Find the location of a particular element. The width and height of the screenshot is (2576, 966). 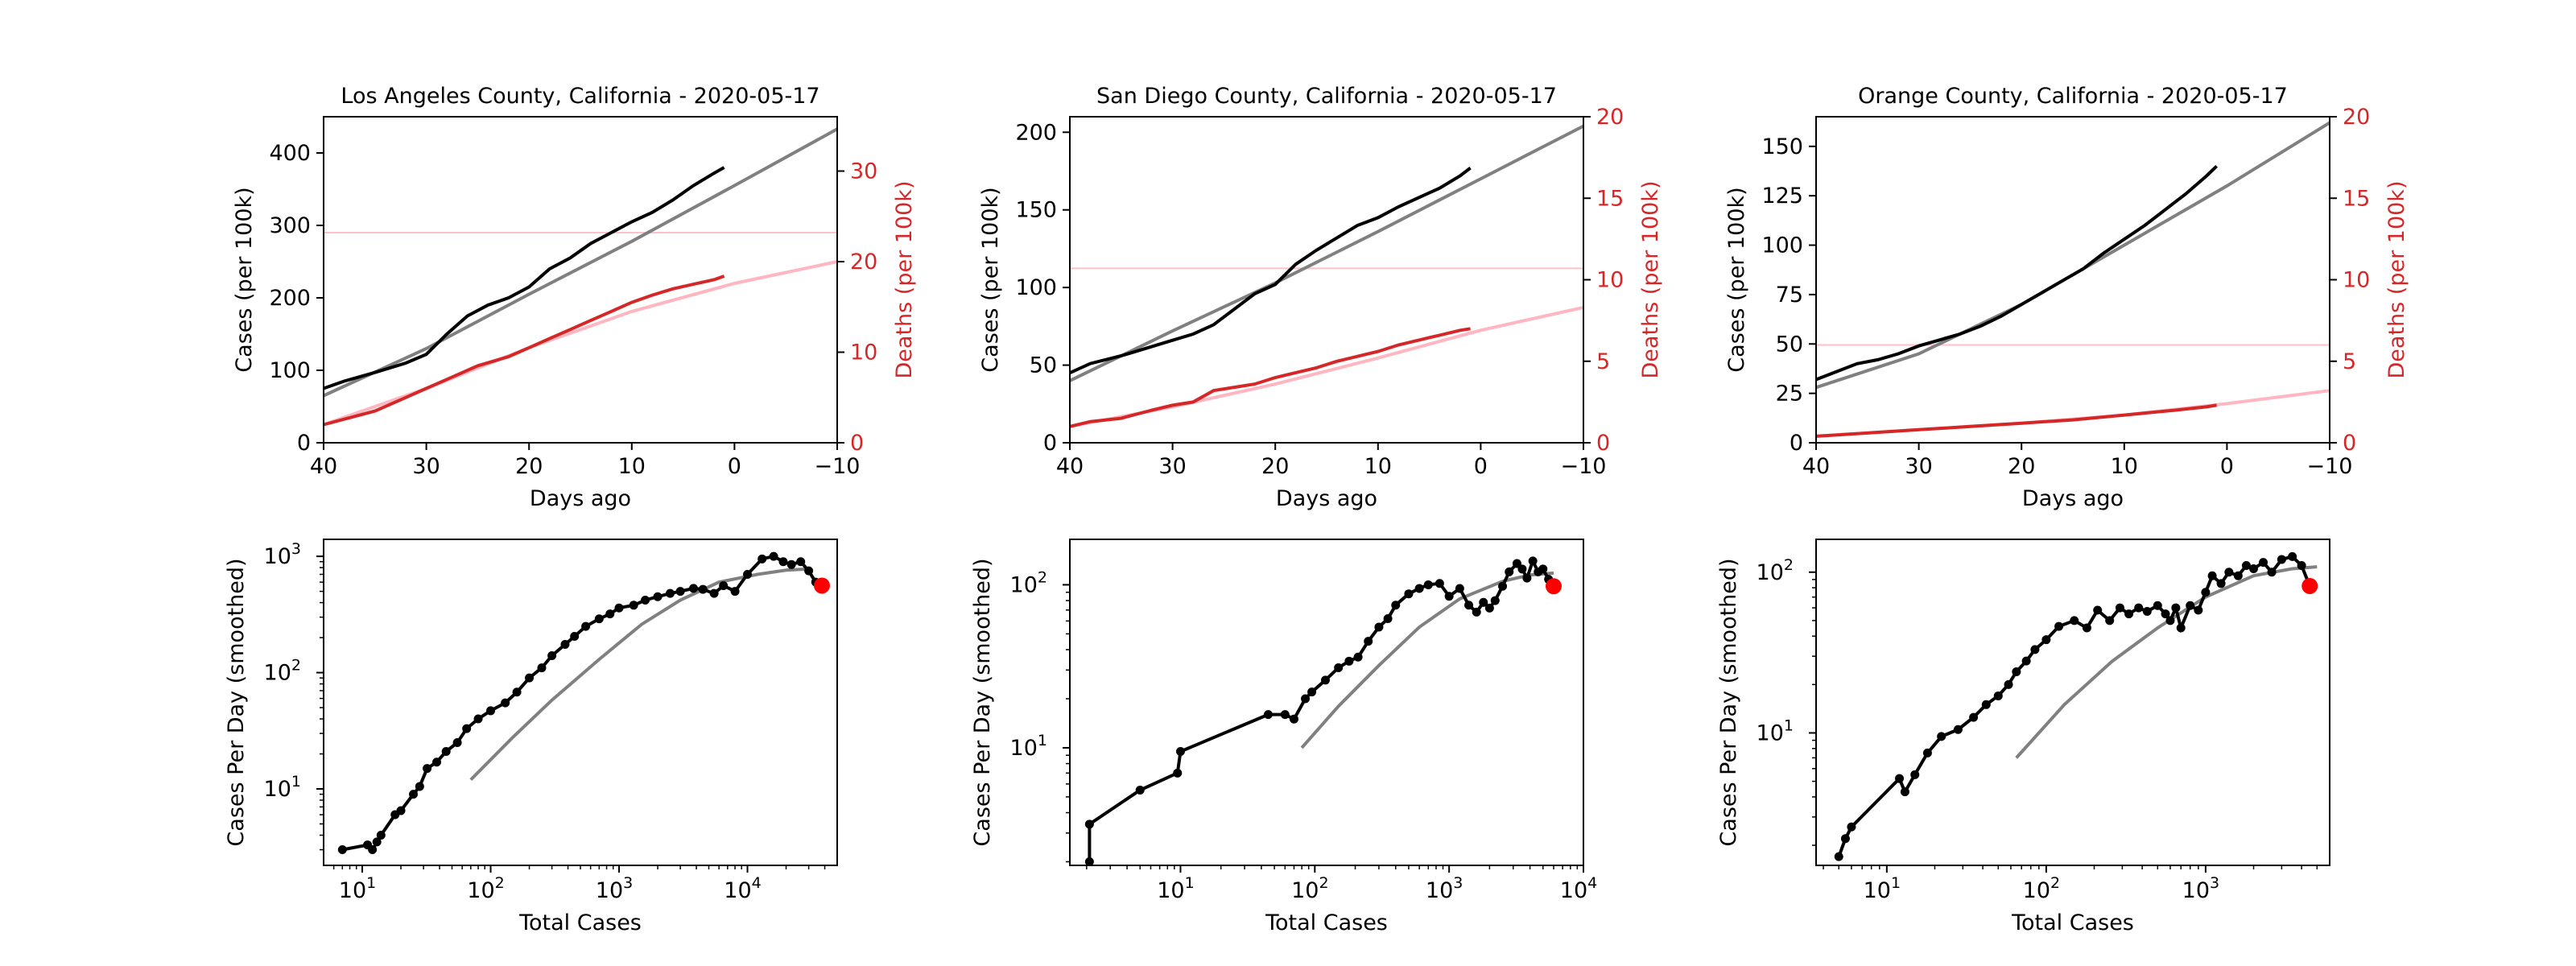

x-tick-label: 20 is located at coordinates (529, 466).